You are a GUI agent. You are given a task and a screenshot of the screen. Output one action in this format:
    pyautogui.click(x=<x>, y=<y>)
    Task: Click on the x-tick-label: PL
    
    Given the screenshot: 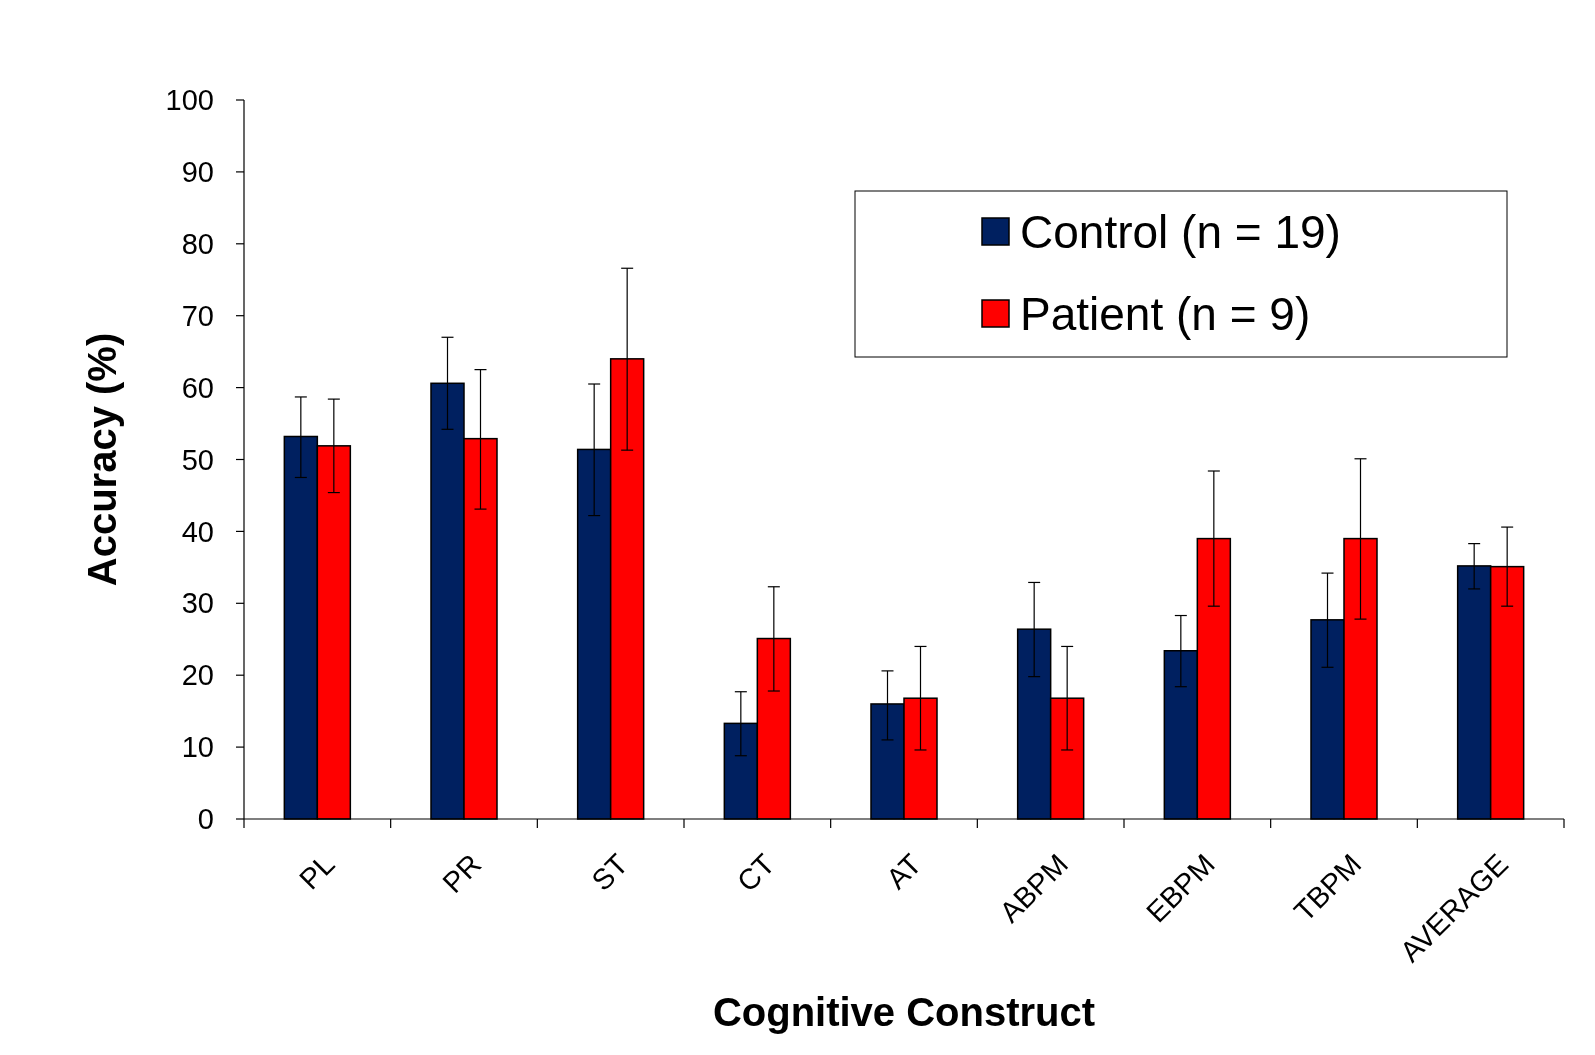 What is the action you would take?
    pyautogui.click(x=317, y=871)
    